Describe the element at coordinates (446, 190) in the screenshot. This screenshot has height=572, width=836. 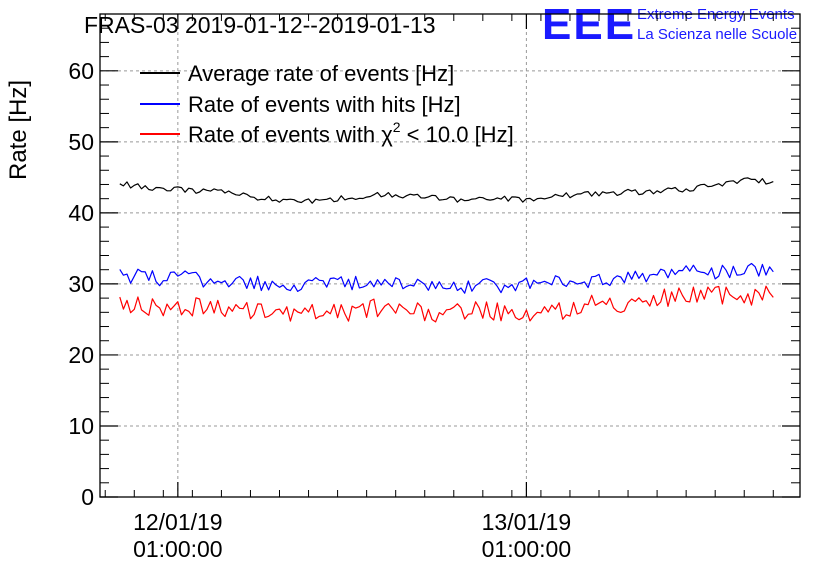
I see `series-line-average` at that location.